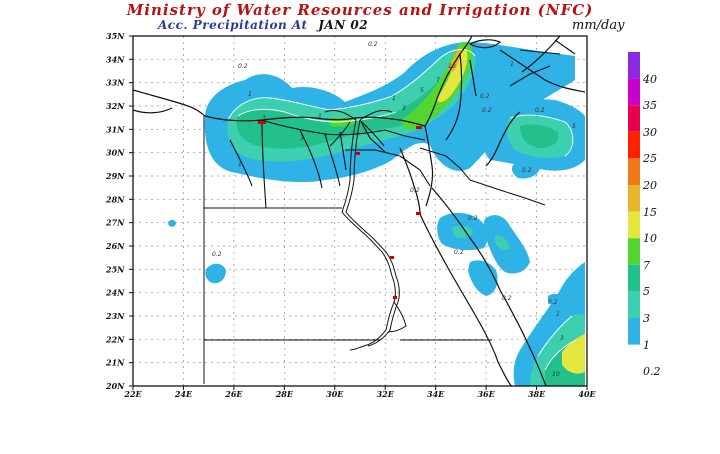  What do you see at coordinates (233, 394) in the screenshot?
I see `longitude-tick-label: 26E` at bounding box center [233, 394].